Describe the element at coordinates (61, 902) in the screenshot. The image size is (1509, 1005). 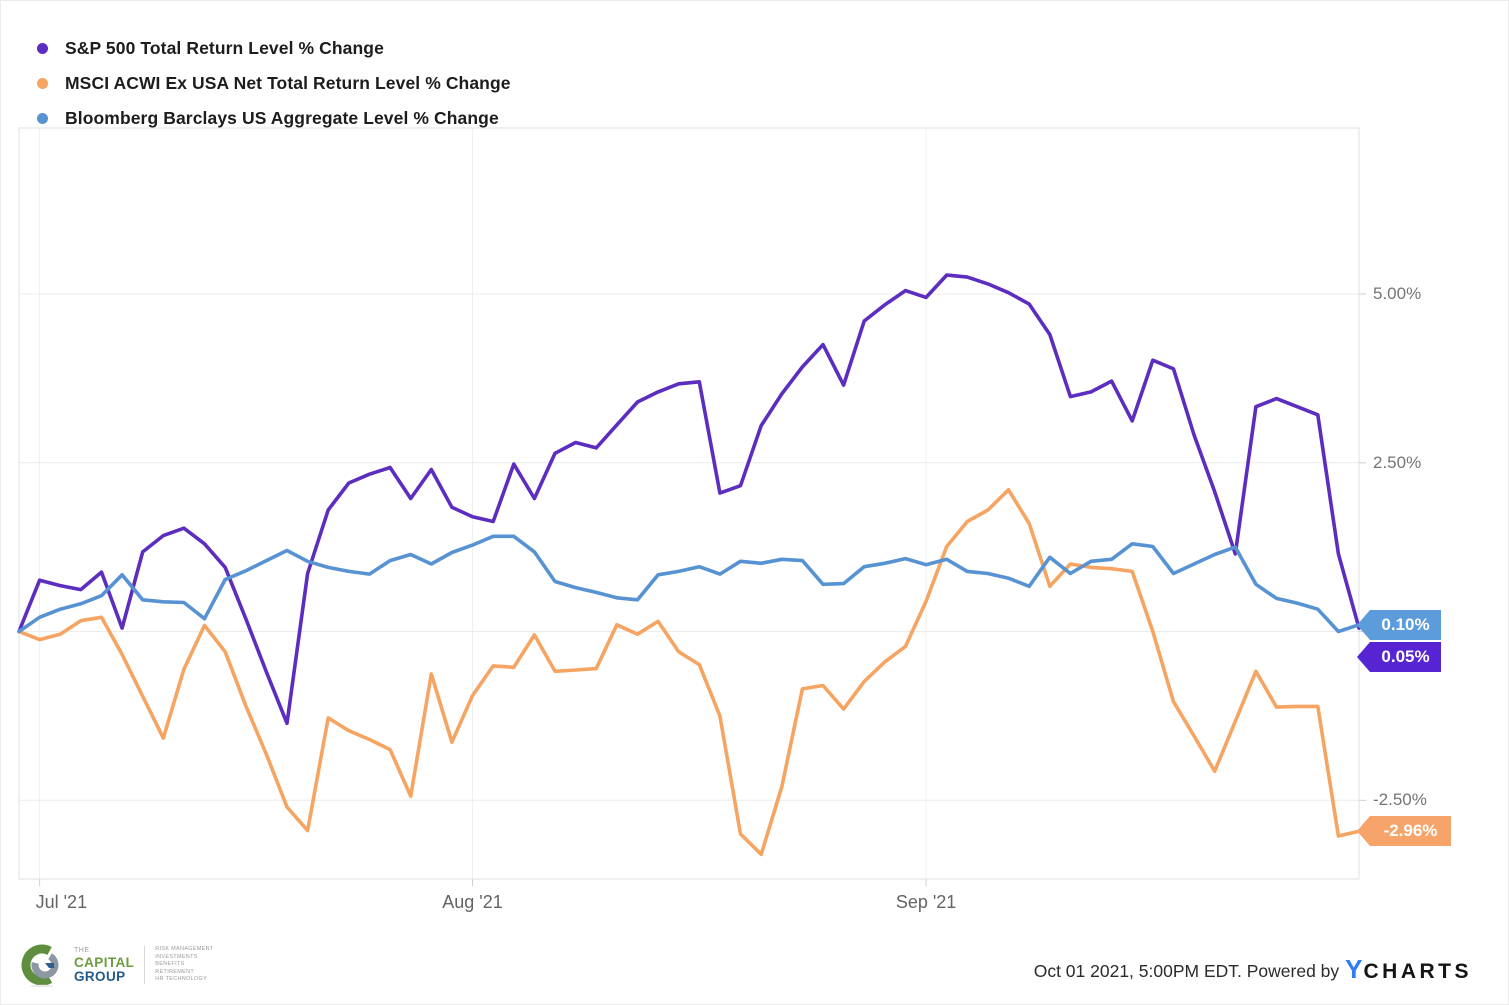
I see `x-axis-label: Jul '21` at that location.